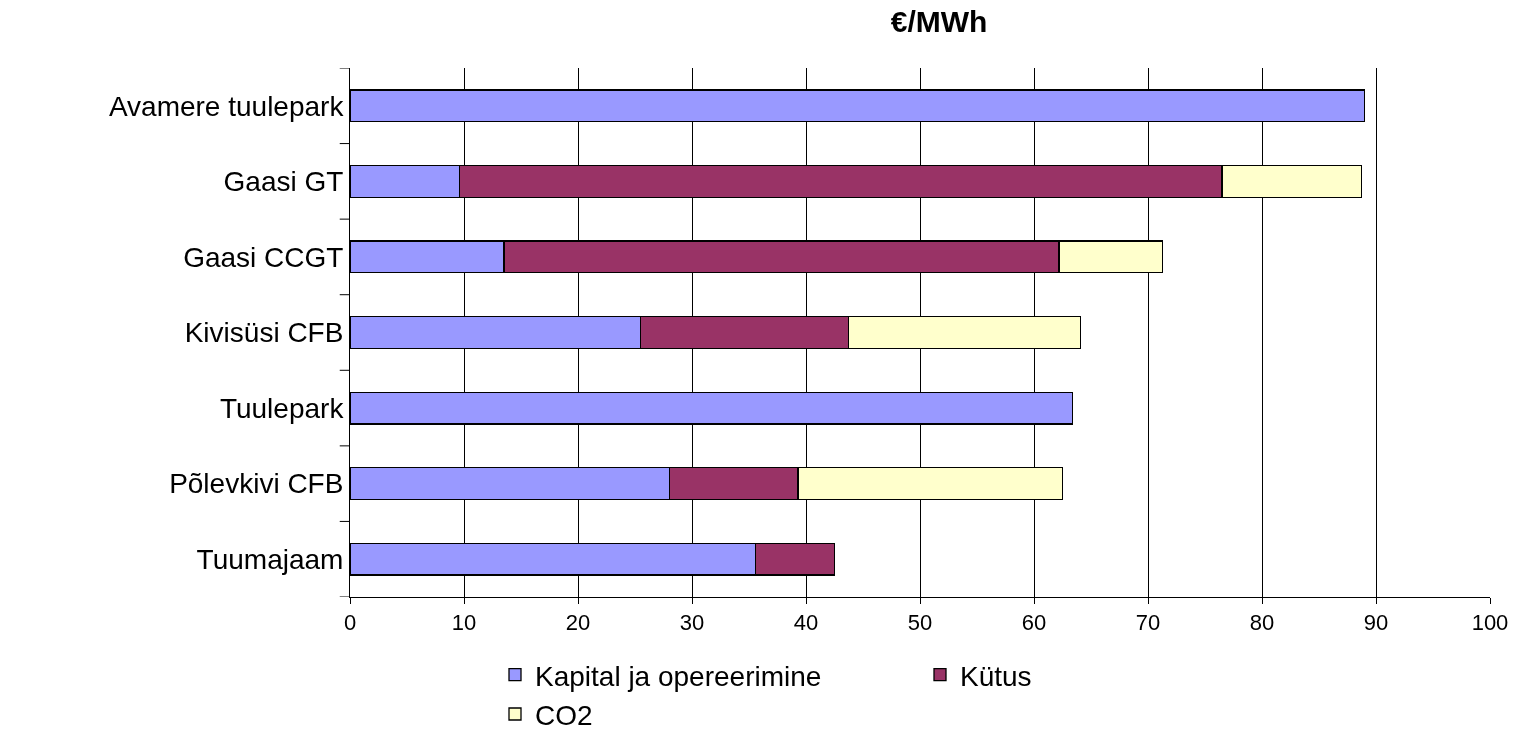 This screenshot has height=751, width=1522. What do you see at coordinates (1148, 623) in the screenshot?
I see `x-tick-label: 70` at bounding box center [1148, 623].